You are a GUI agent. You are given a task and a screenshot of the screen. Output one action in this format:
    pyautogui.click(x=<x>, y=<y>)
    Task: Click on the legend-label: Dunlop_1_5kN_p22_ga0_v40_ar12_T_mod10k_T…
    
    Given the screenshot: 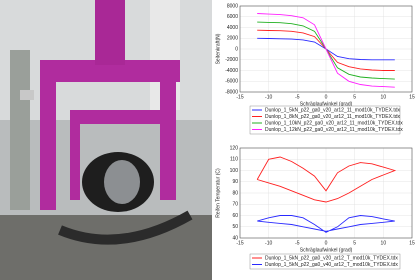 What is the action you would take?
    pyautogui.click(x=331, y=265)
    